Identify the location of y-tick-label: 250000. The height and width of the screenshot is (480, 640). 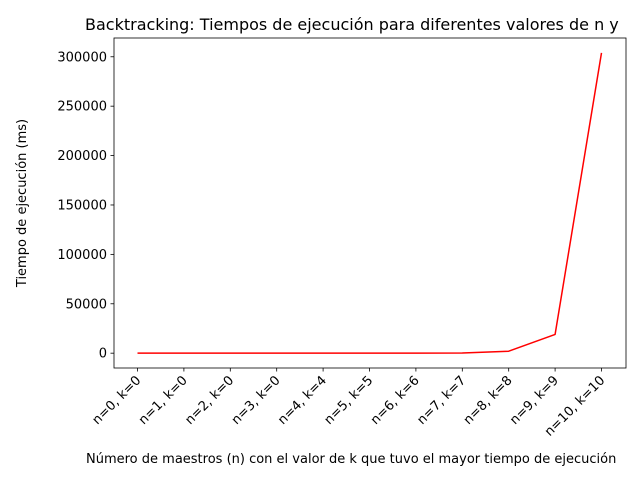
(82, 107).